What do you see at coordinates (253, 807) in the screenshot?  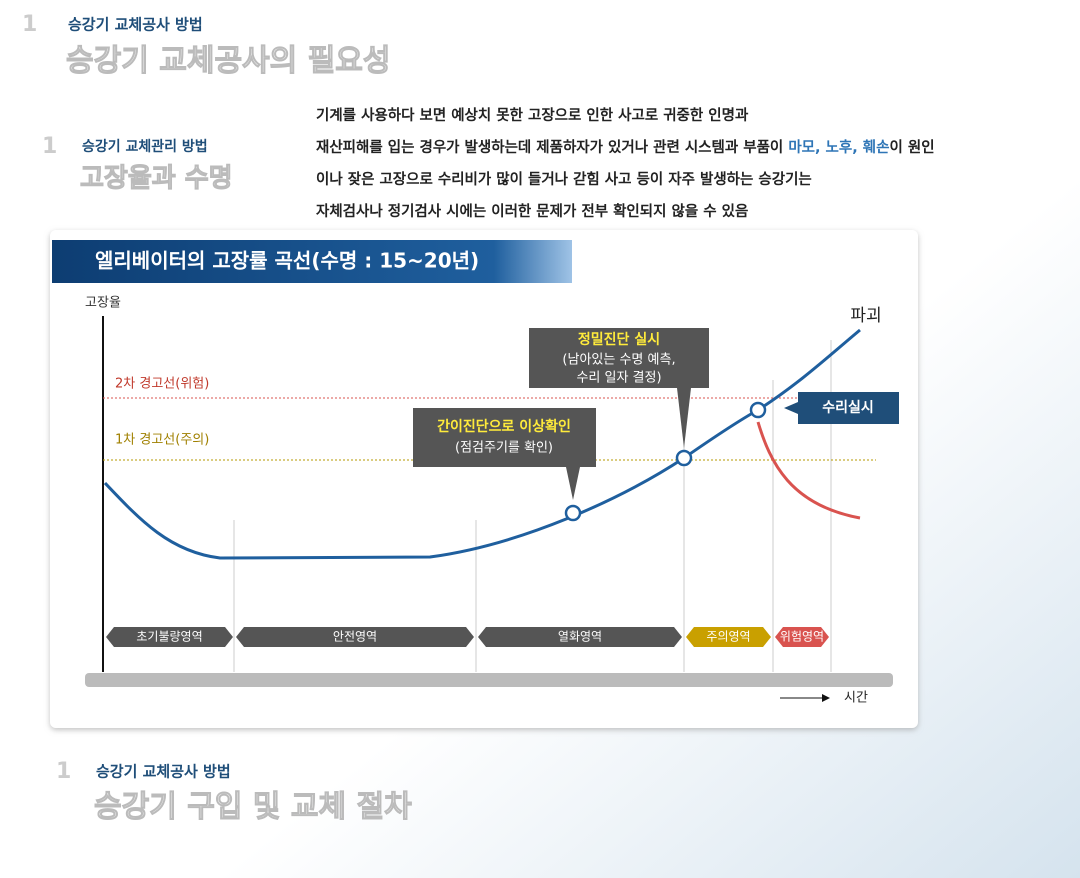 I see `section-title: 승강기 구입 및 교체 절차` at bounding box center [253, 807].